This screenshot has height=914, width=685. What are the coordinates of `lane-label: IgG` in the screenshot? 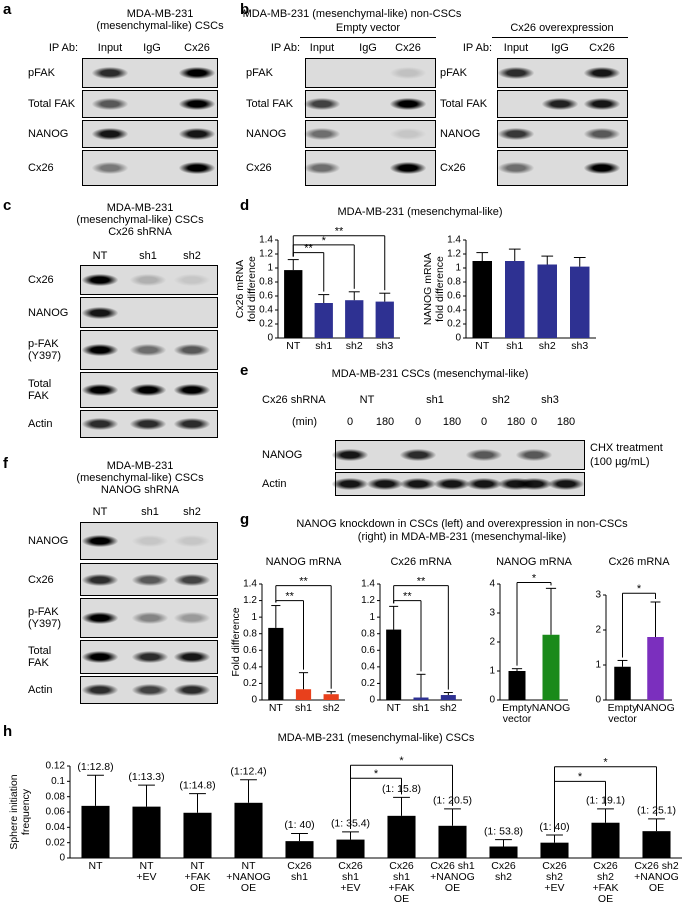 It's located at (152, 48).